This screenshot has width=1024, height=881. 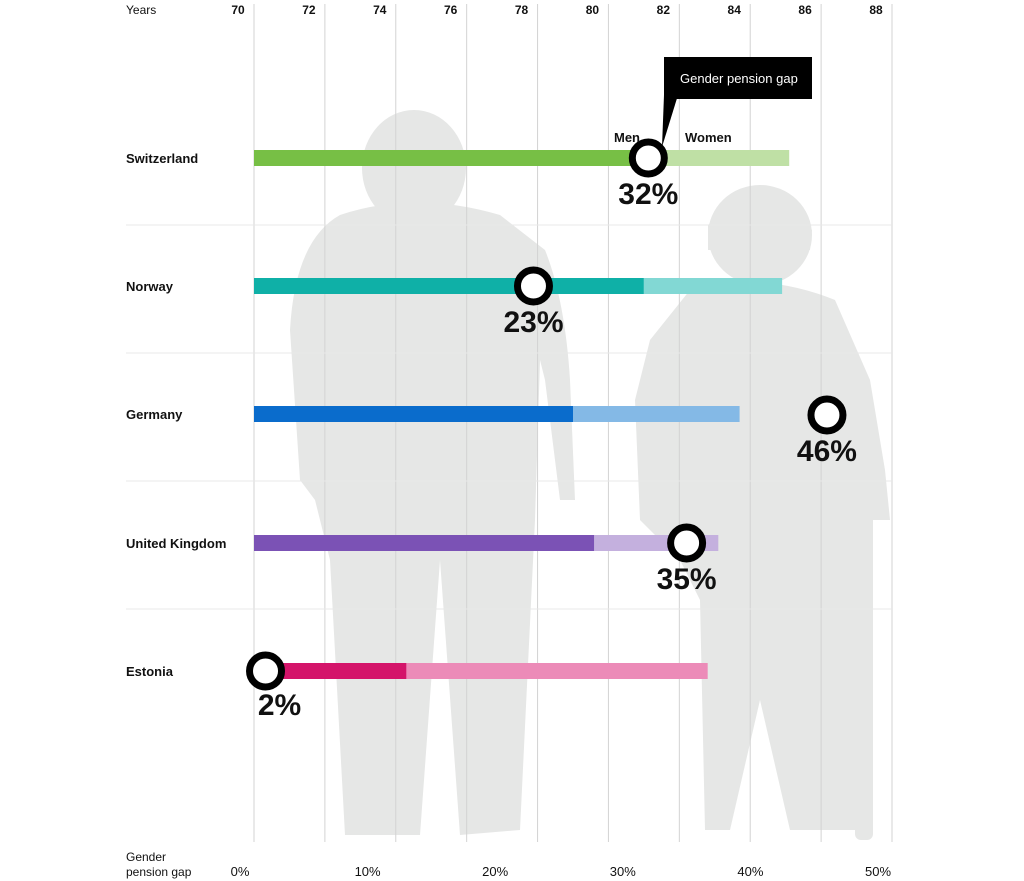 What do you see at coordinates (154, 414) in the screenshot?
I see `country-label: Germany` at bounding box center [154, 414].